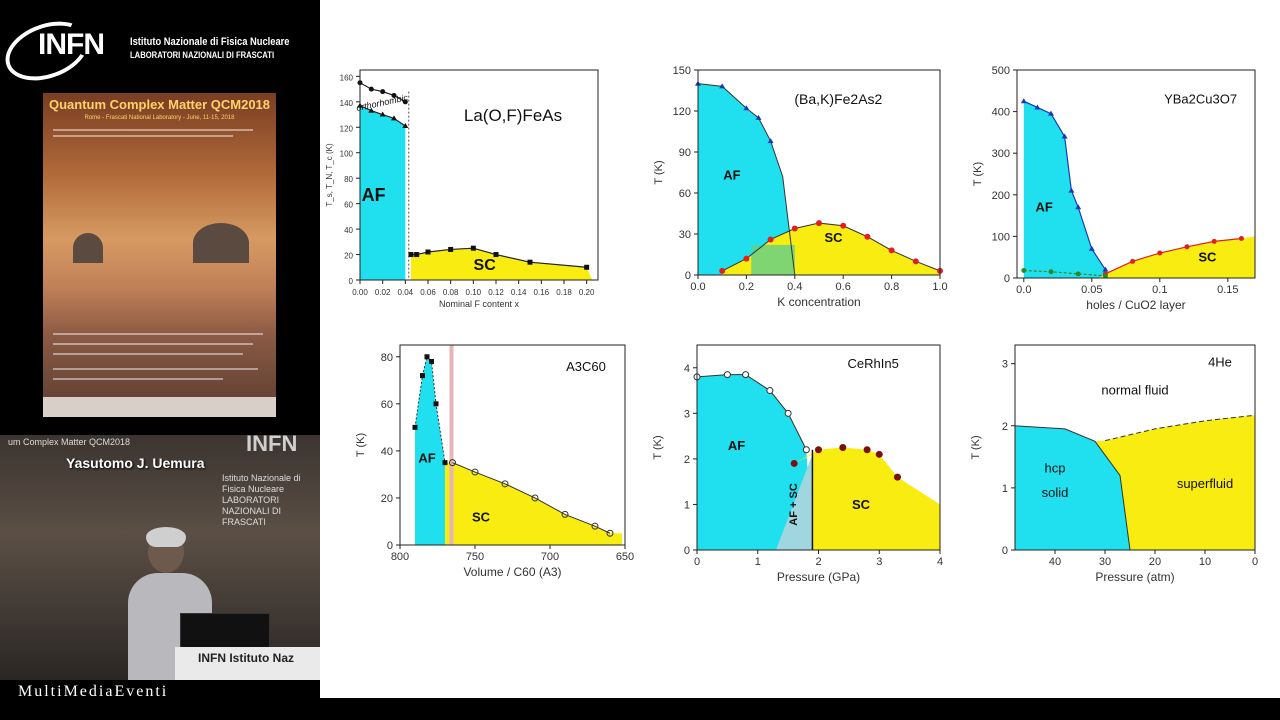 The image size is (1280, 720). Describe the element at coordinates (475, 557) in the screenshot. I see `x-tick-label: 750` at that location.